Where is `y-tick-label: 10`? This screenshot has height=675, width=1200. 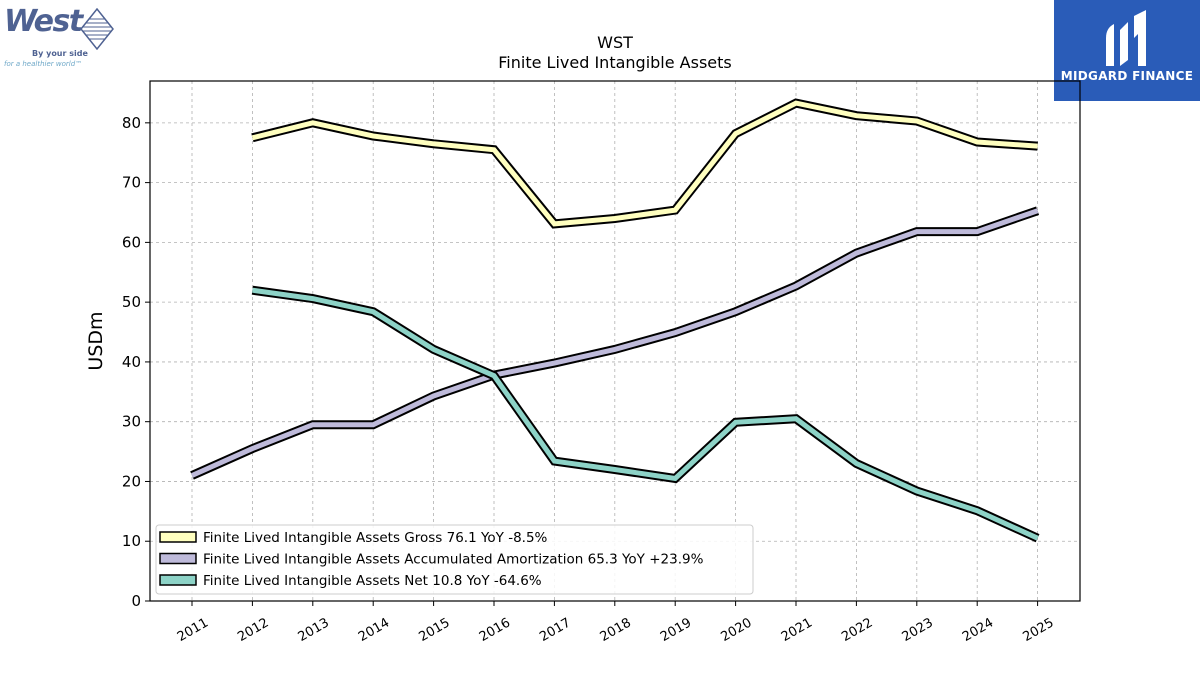 y-tick-label: 10 is located at coordinates (131, 541).